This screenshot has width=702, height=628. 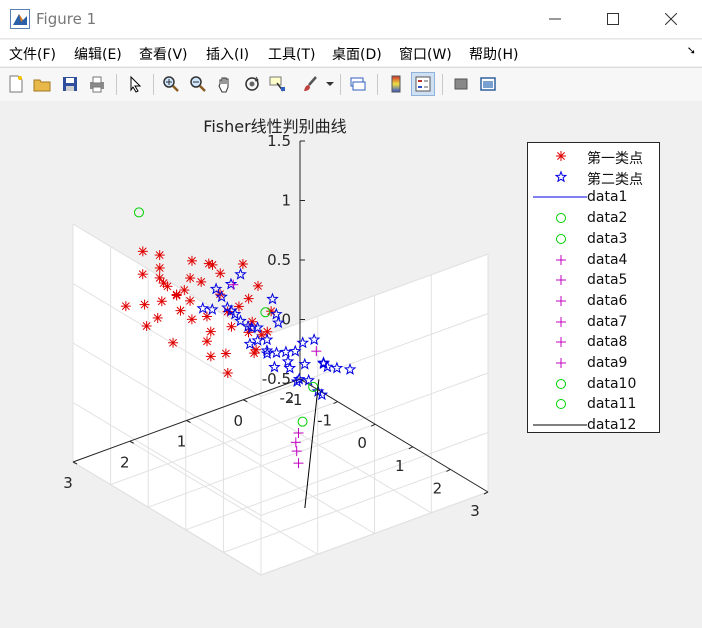 I want to click on legend-label: data12, so click(x=612, y=425).